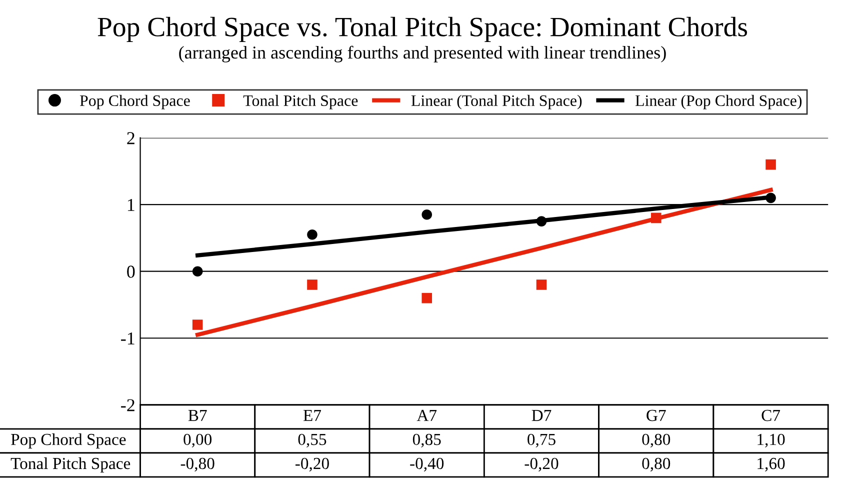 The image size is (845, 482). Describe the element at coordinates (656, 441) in the screenshot. I see `text: 0,80` at that location.